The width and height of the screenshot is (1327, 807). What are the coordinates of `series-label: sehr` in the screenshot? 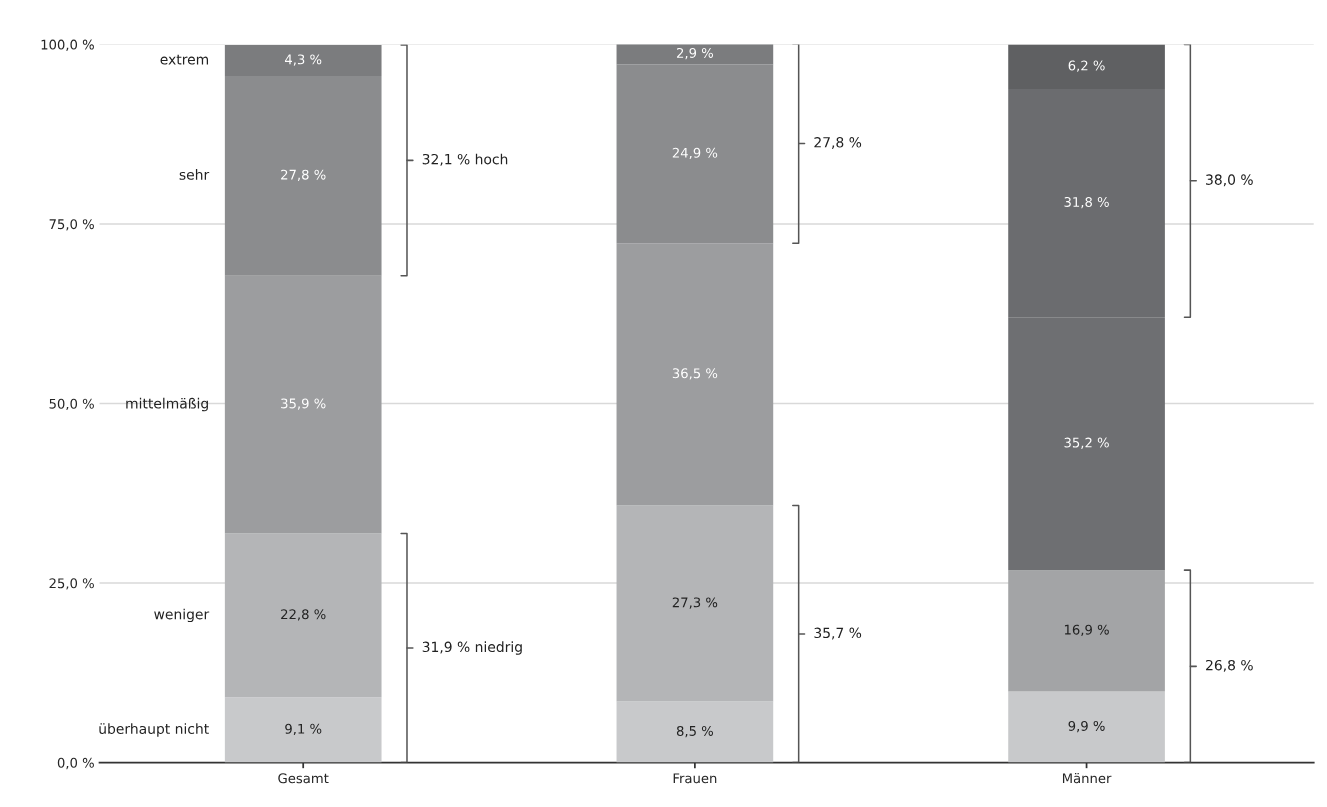 It's located at (194, 174).